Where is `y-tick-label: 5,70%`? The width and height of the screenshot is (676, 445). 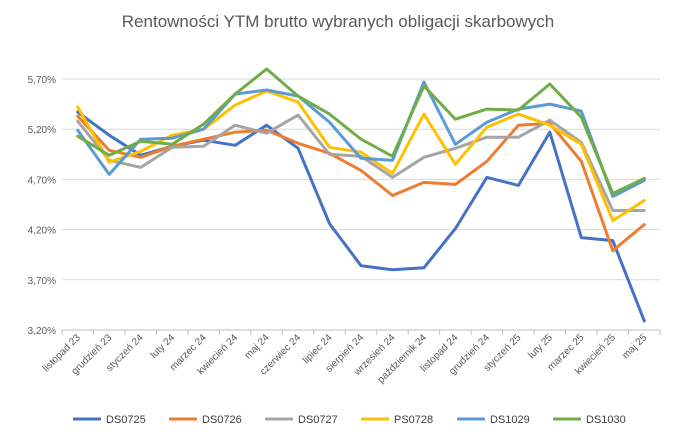
y-tick-label: 5,70% is located at coordinates (42, 80).